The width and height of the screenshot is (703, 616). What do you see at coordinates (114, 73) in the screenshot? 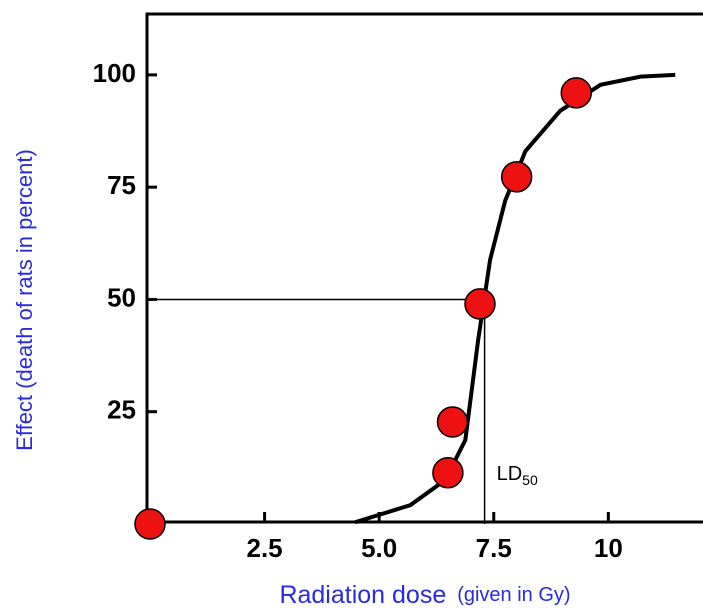
I see `y-tick-label: 100` at bounding box center [114, 73].